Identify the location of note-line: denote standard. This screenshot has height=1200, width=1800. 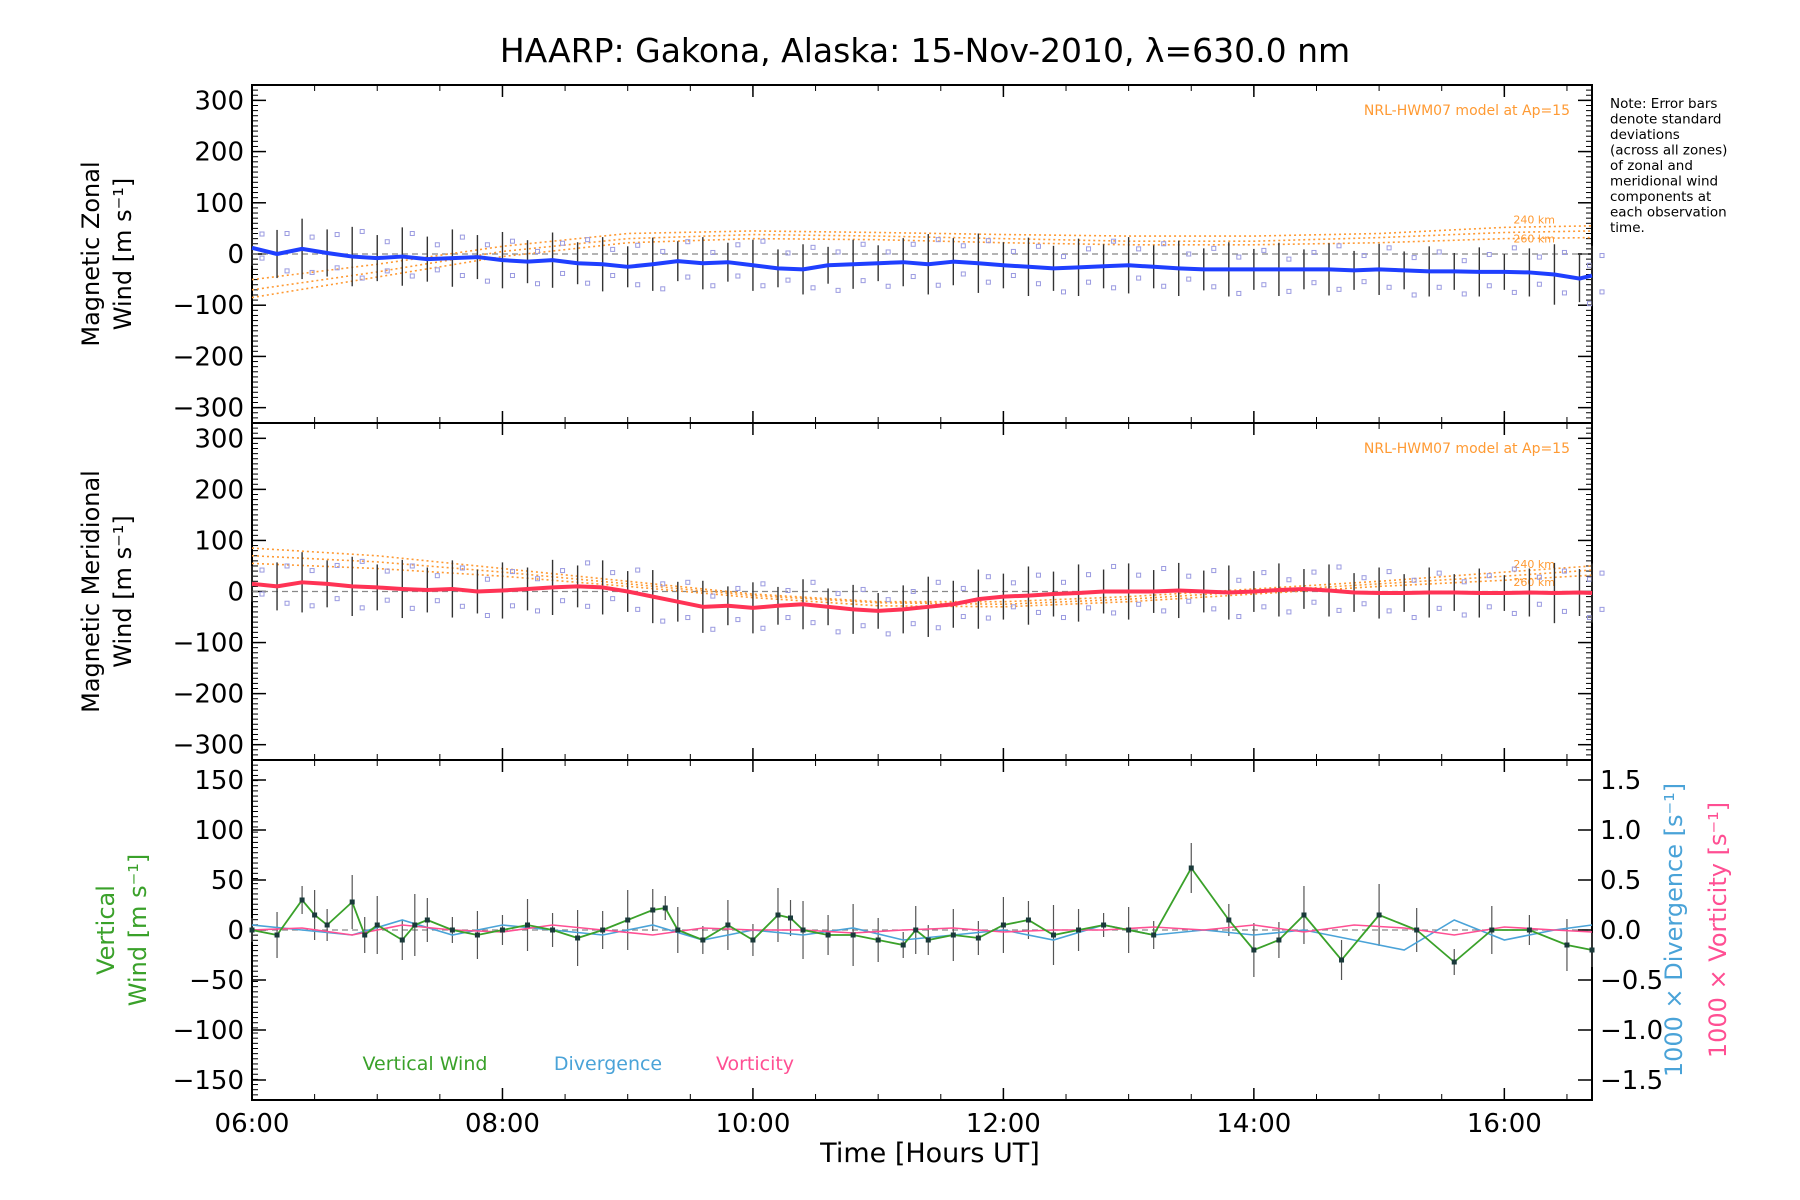
(1665, 120).